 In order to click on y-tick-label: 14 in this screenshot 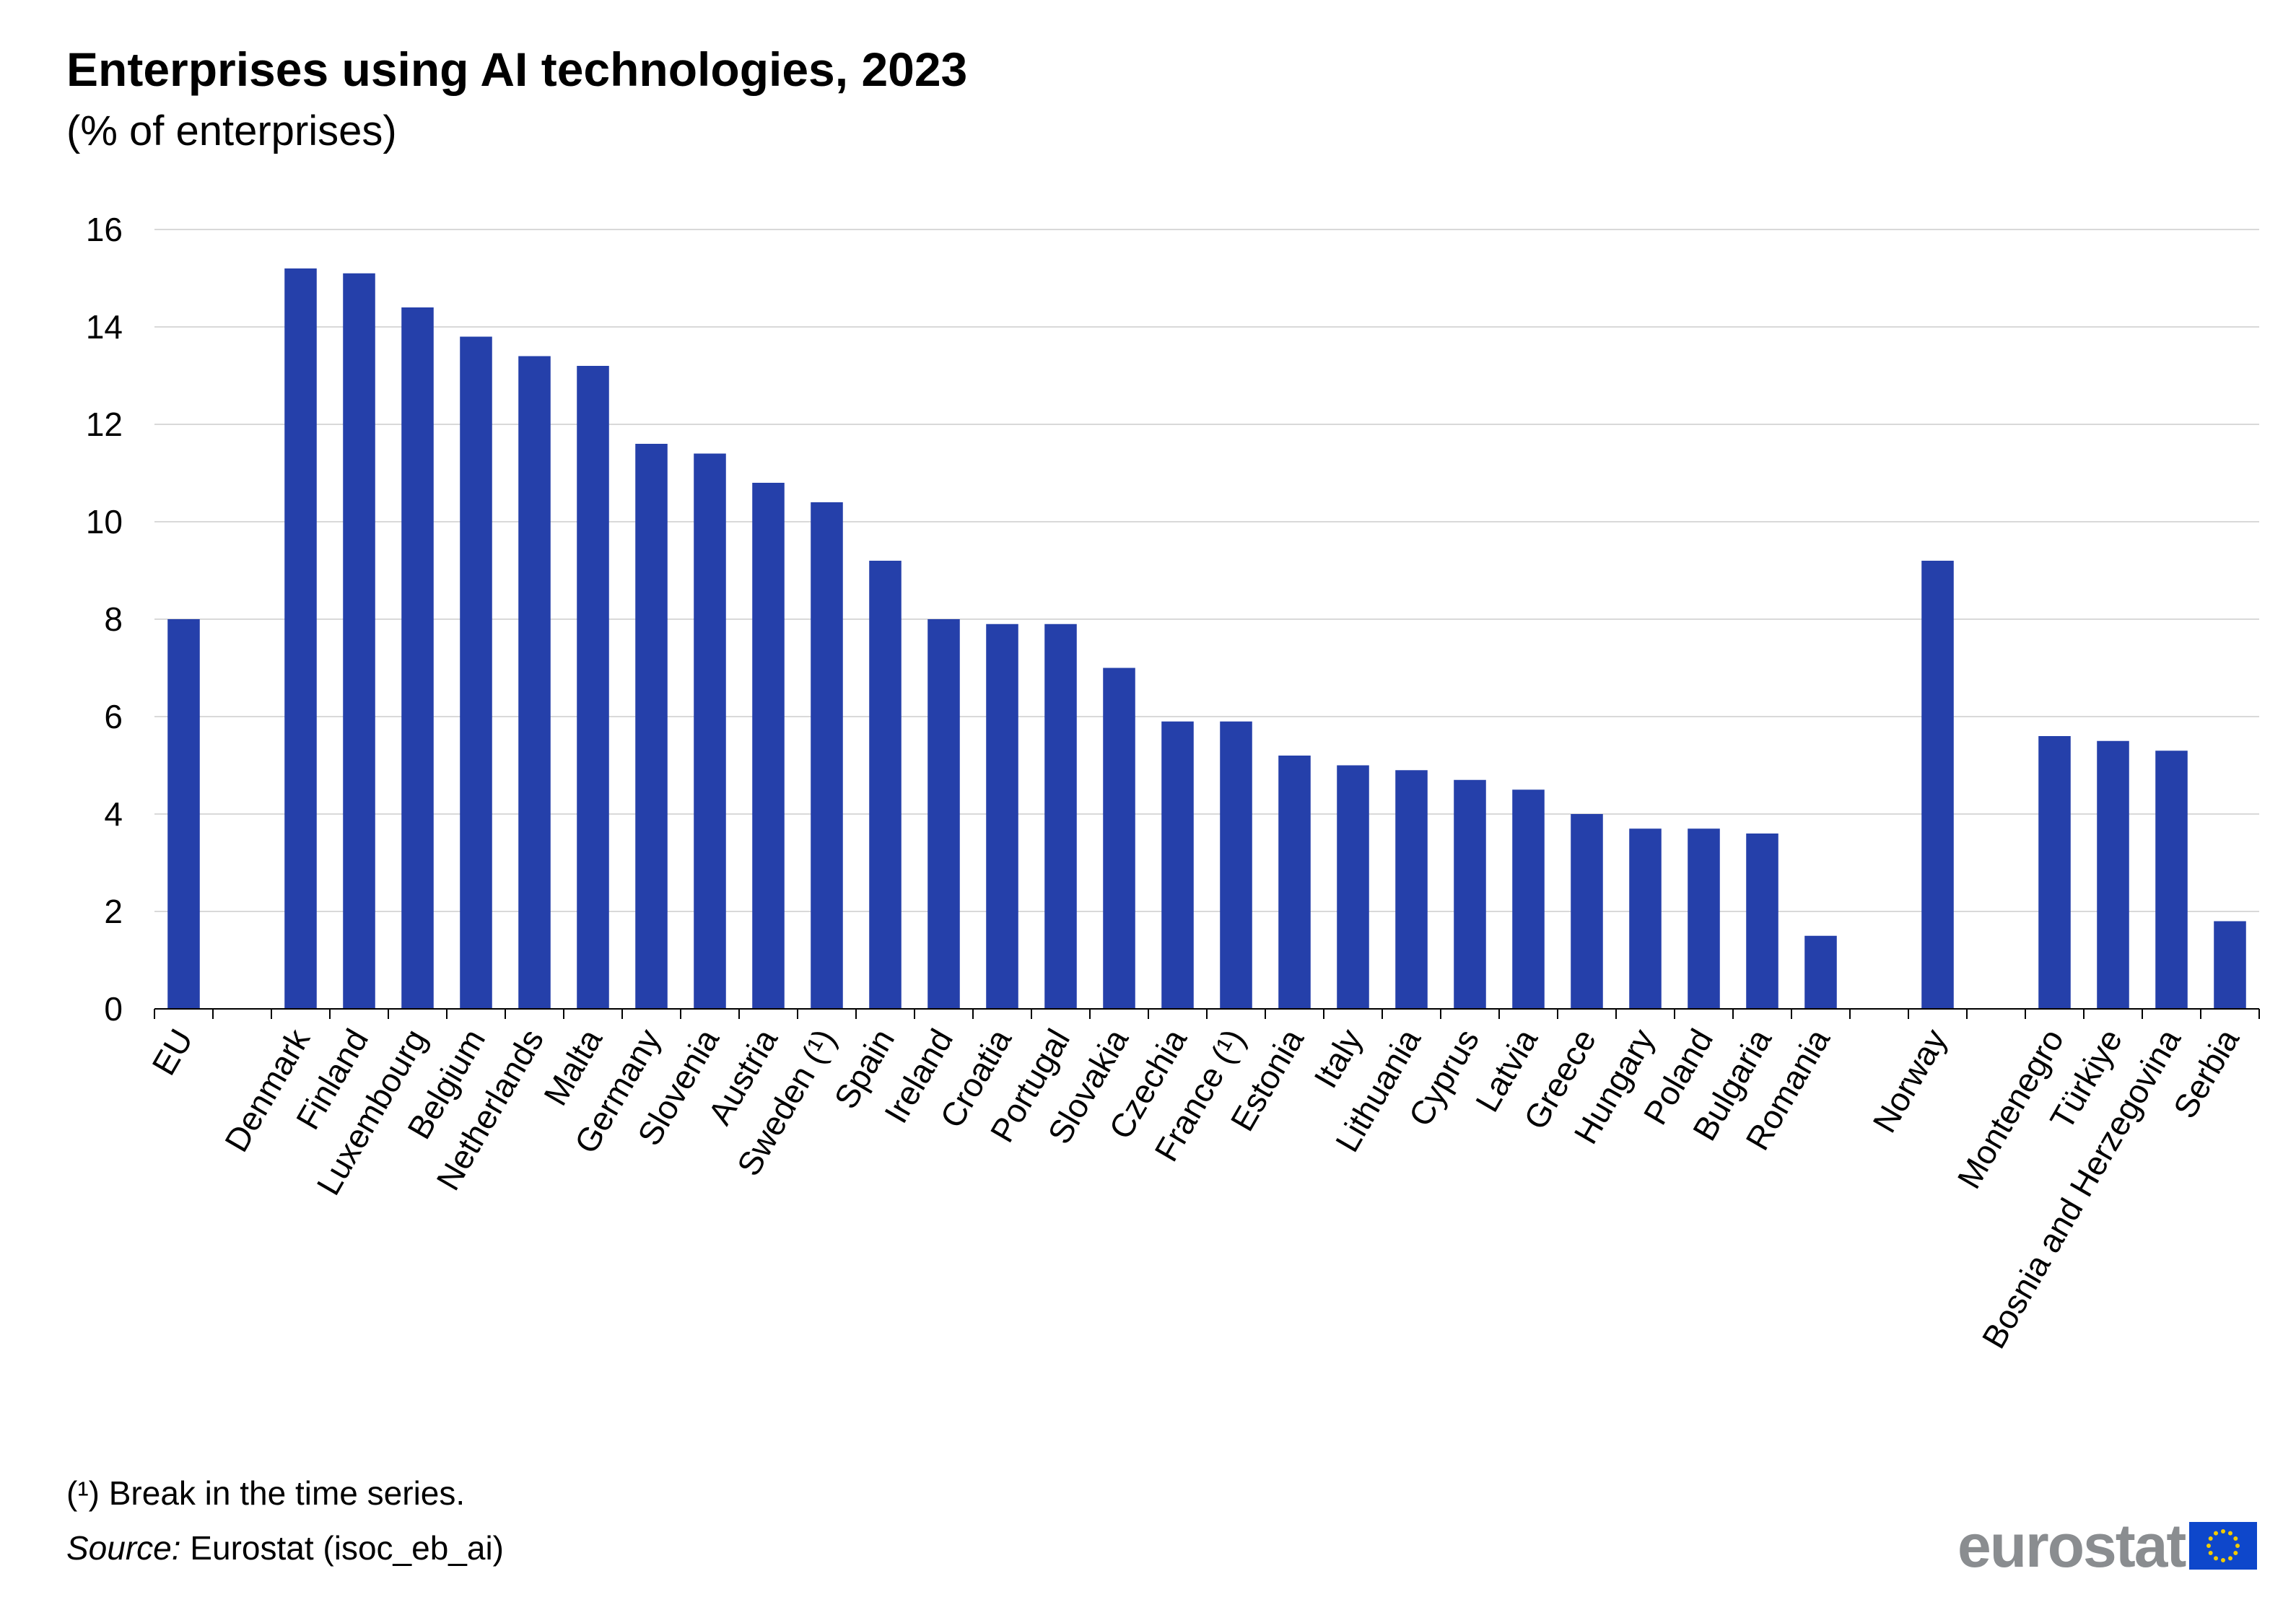, I will do `click(104, 327)`.